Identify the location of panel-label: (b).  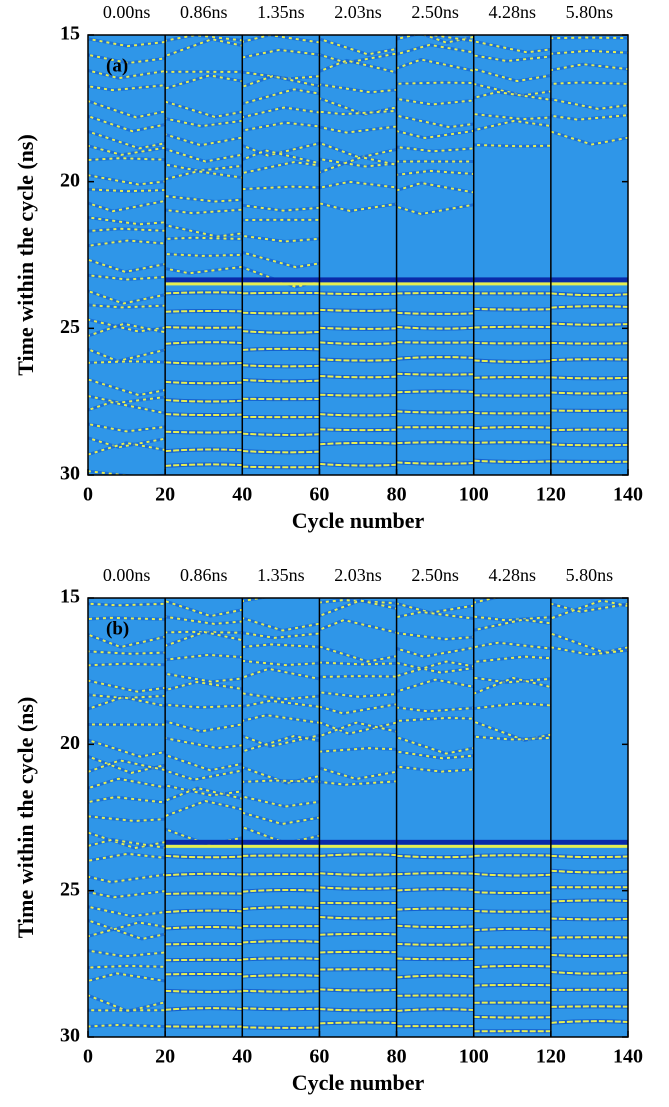
(117, 628).